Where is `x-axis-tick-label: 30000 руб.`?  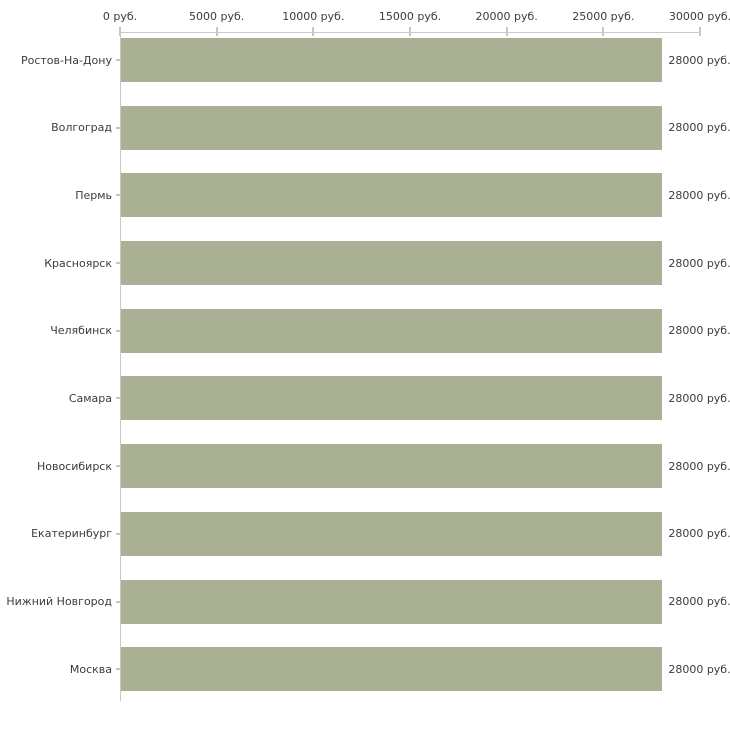
x-axis-tick-label: 30000 руб. is located at coordinates (699, 16).